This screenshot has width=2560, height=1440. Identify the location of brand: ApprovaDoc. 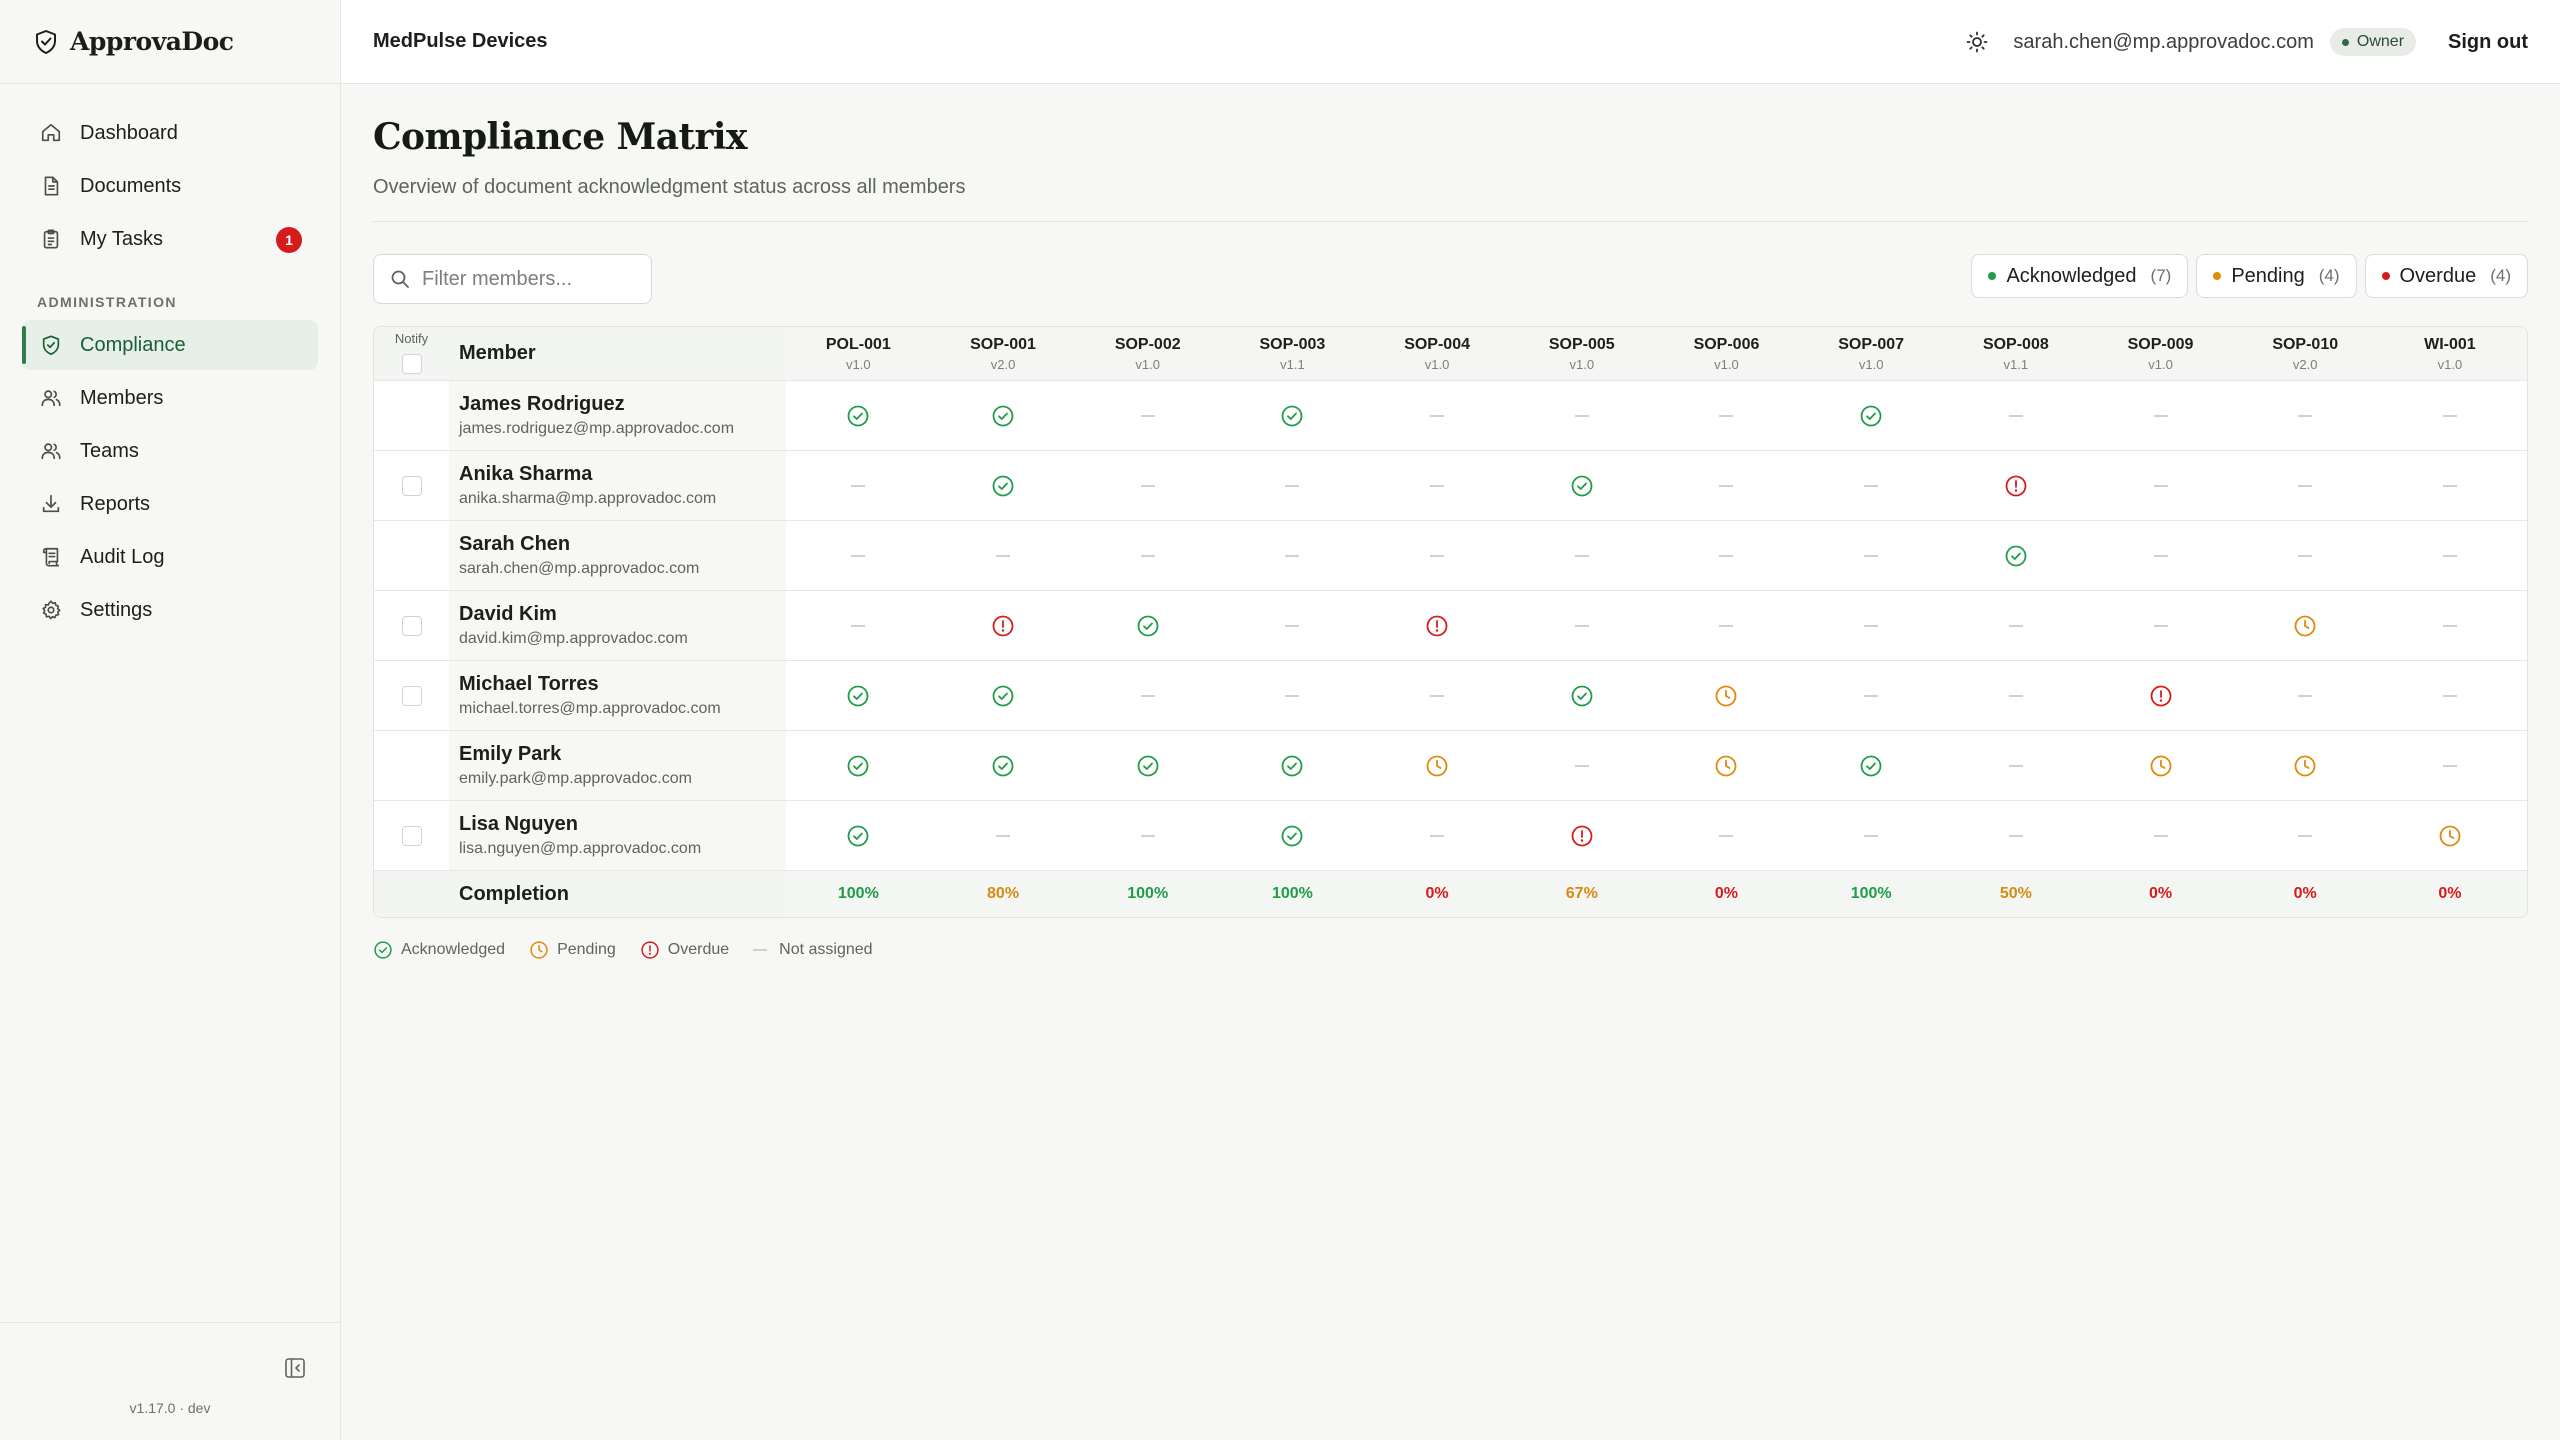
(170, 42).